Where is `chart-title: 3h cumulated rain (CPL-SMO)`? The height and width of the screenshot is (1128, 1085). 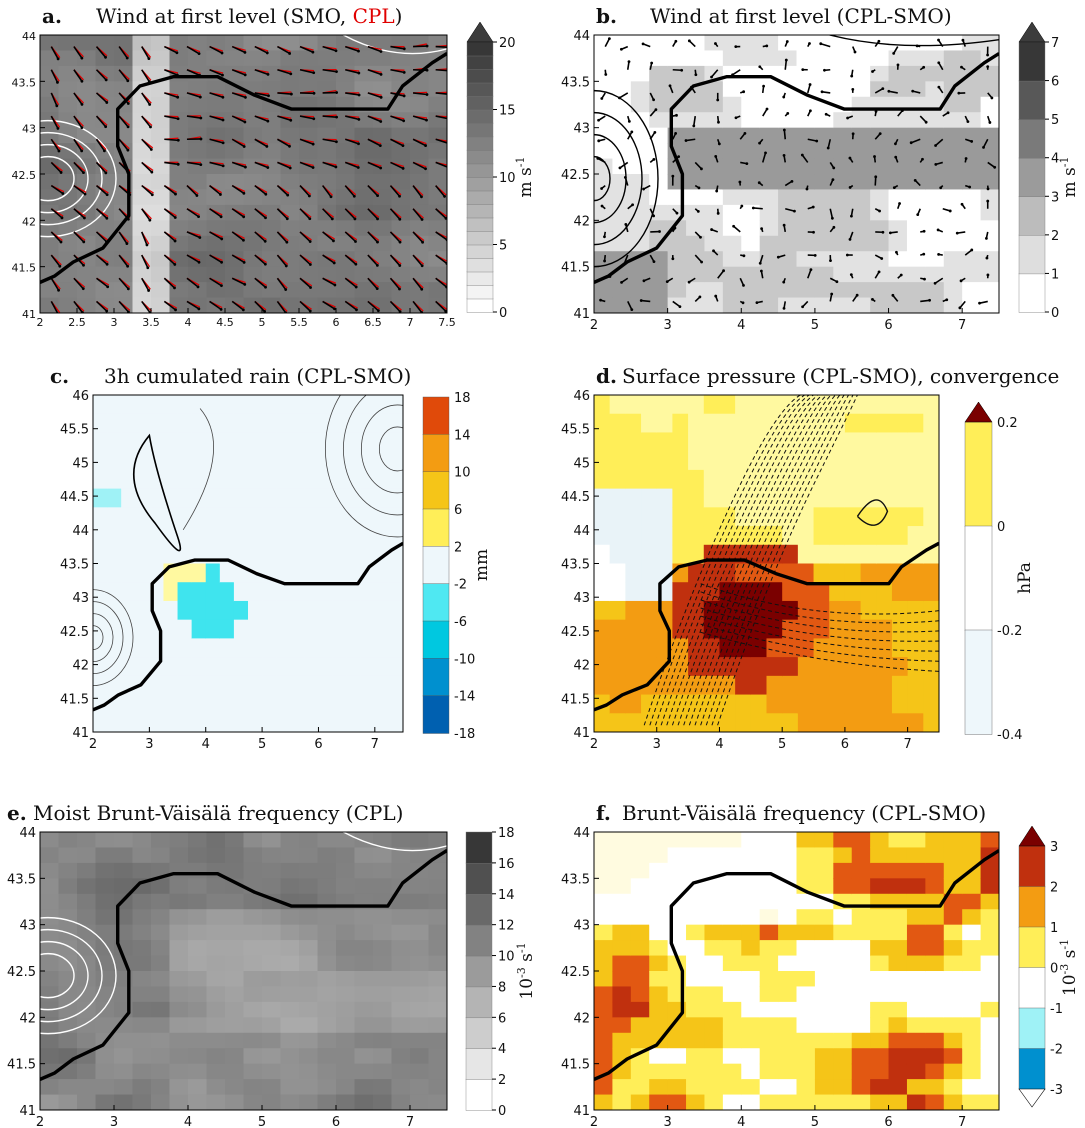 chart-title: 3h cumulated rain (CPL-SMO) is located at coordinates (257, 376).